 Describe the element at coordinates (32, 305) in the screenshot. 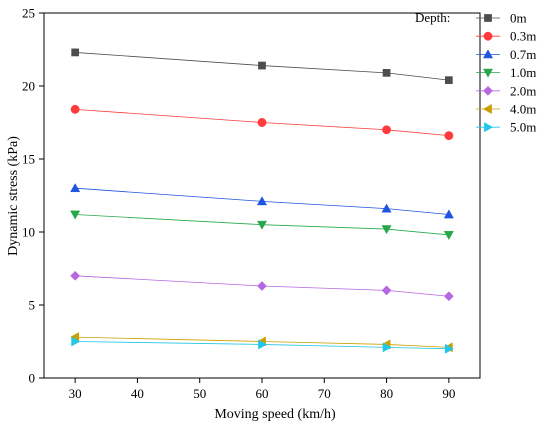

I see `y-tick-label: 5` at that location.